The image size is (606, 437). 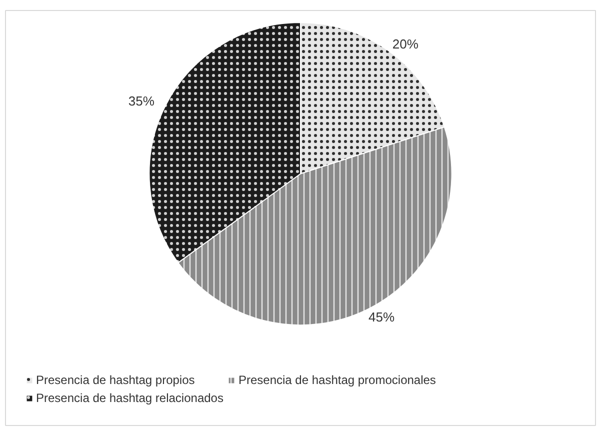 I want to click on data-label: 20%, so click(x=405, y=44).